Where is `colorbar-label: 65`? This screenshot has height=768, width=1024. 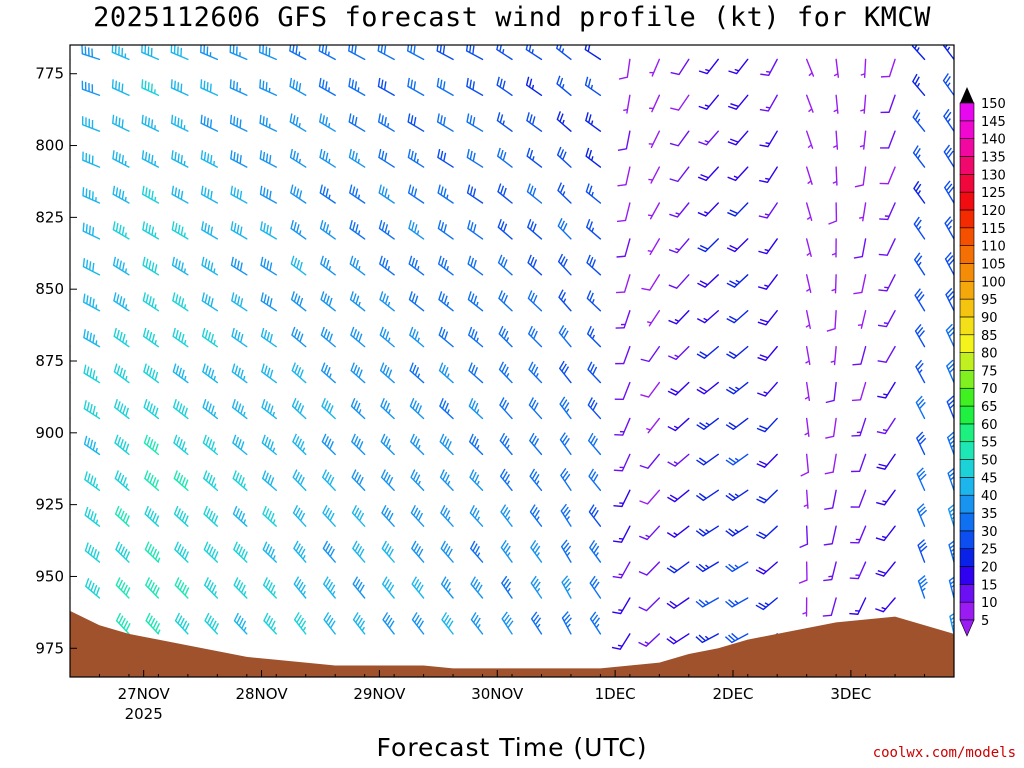 colorbar-label: 65 is located at coordinates (989, 407).